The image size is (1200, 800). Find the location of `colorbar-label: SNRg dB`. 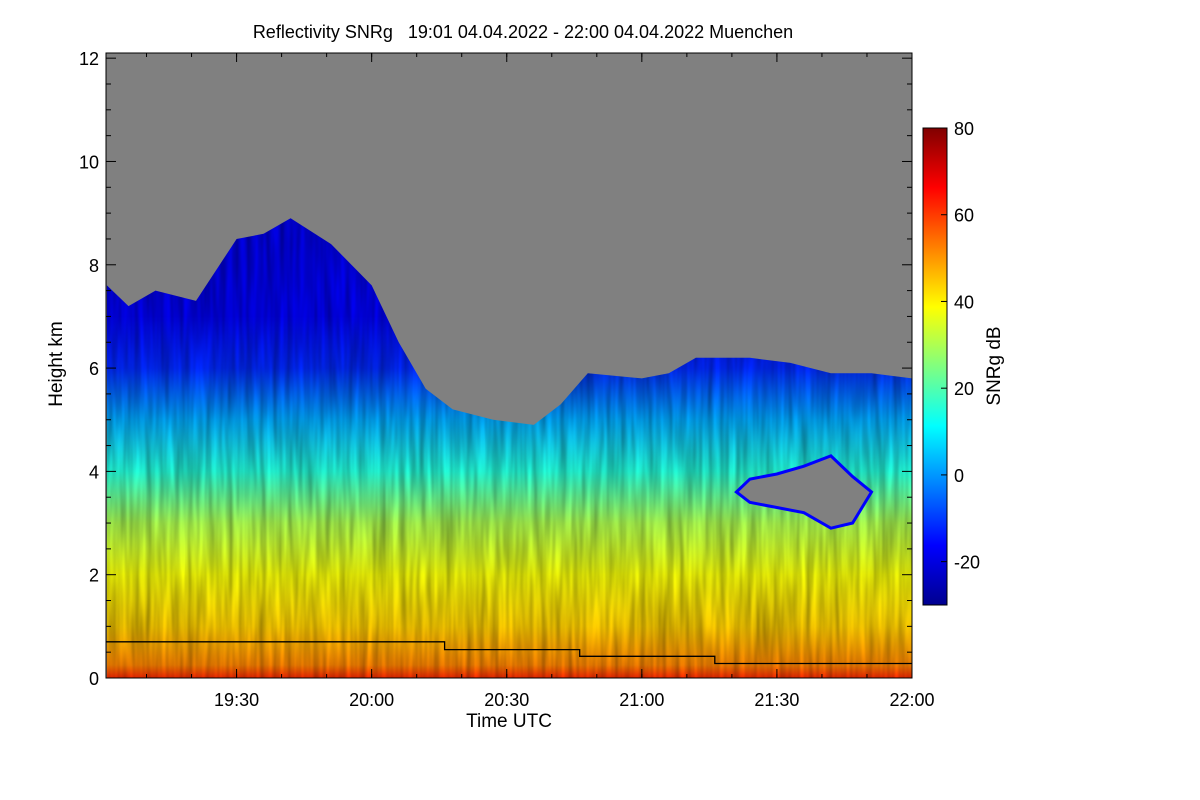

colorbar-label: SNRg dB is located at coordinates (994, 365).